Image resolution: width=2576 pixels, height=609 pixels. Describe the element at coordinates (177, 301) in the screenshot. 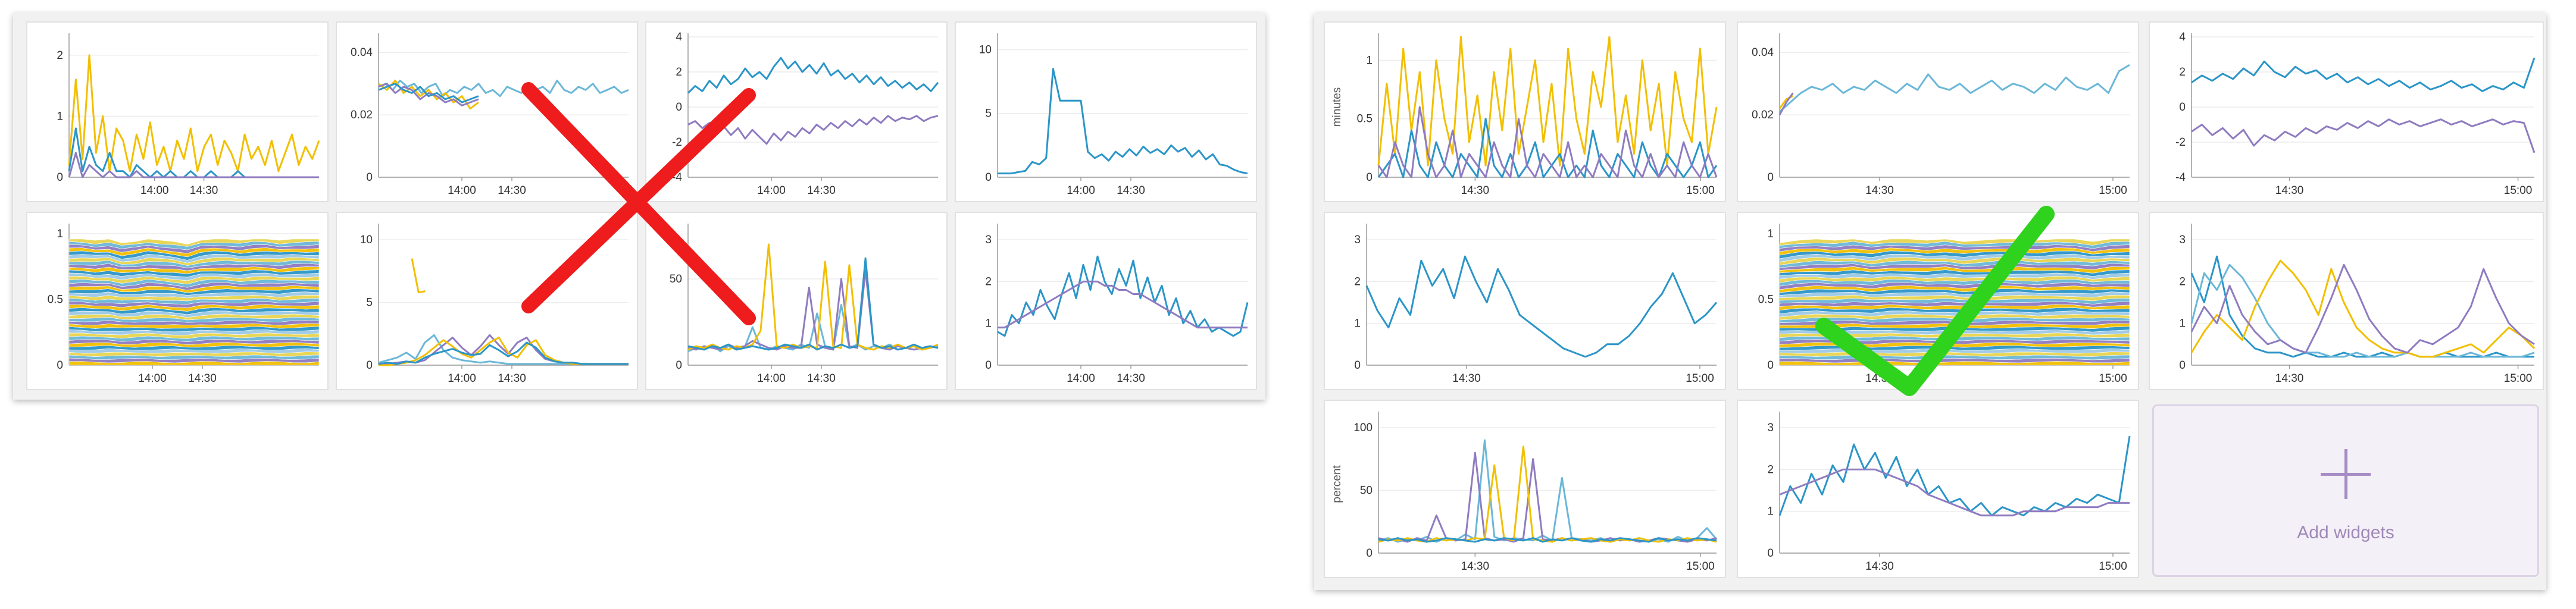

I see `widget-chart-l5: 0 0.5 1 14:00 14:30` at that location.